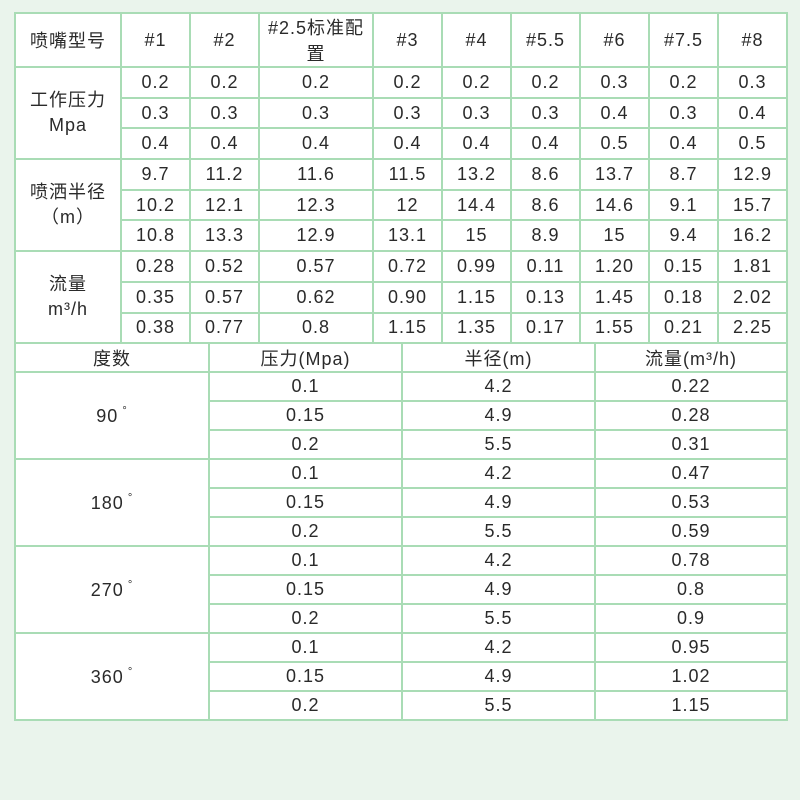 The image size is (800, 800). What do you see at coordinates (305, 415) in the screenshot?
I see `value-cell: 0.15` at bounding box center [305, 415].